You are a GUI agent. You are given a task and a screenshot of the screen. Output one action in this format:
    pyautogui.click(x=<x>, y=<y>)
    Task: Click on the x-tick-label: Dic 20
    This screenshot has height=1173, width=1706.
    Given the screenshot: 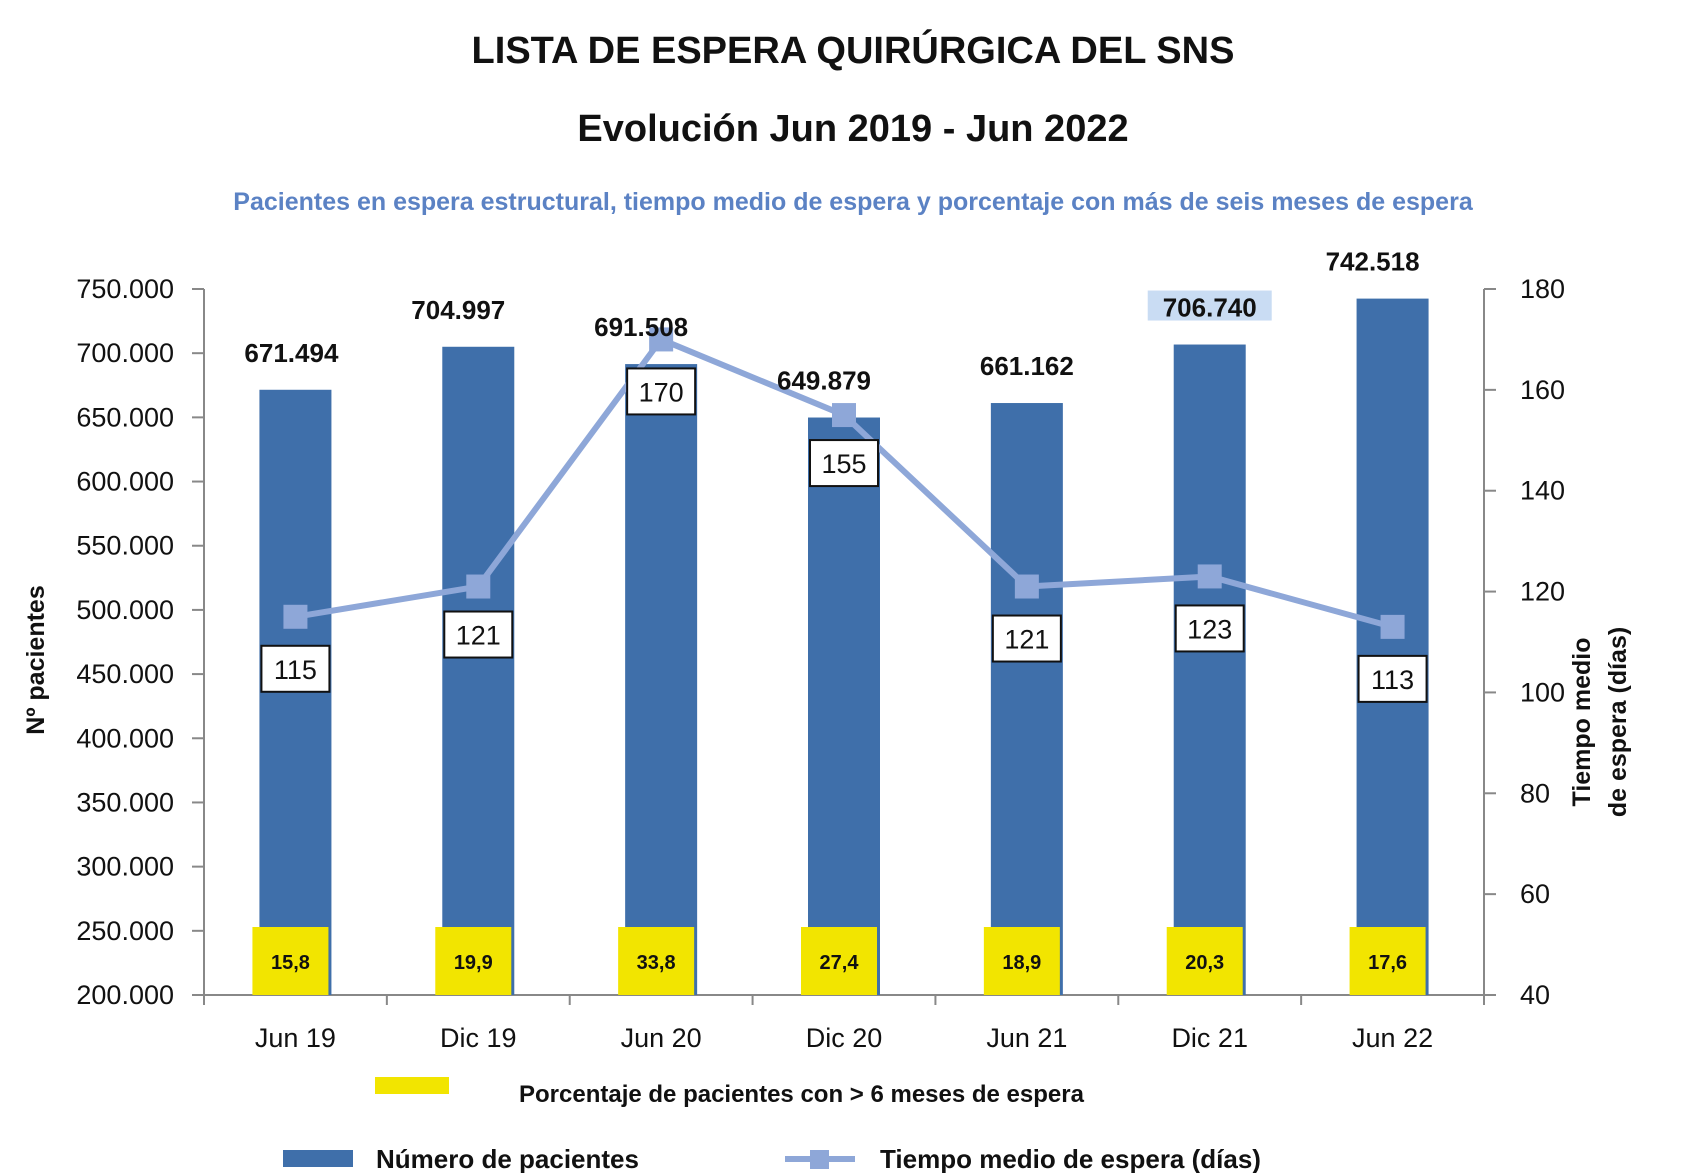 What is the action you would take?
    pyautogui.click(x=844, y=1038)
    